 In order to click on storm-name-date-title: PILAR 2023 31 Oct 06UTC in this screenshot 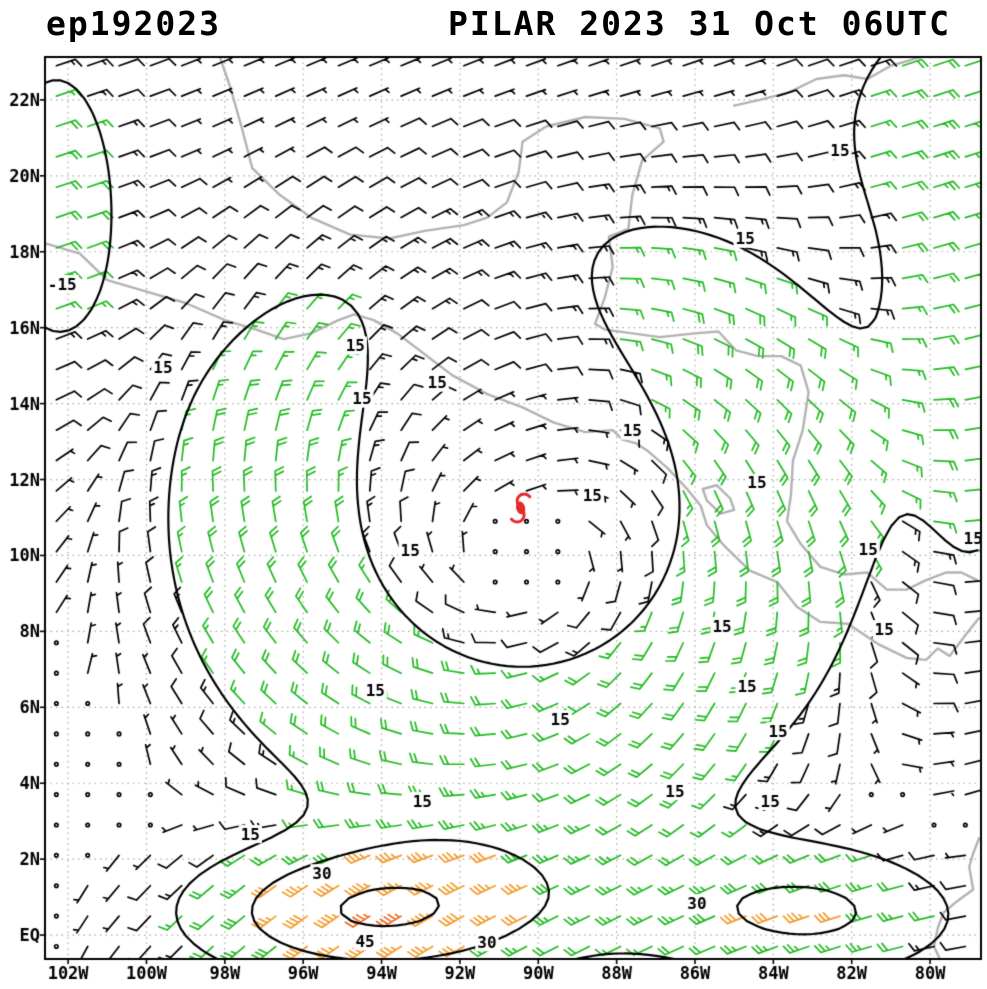, I will do `click(699, 23)`.